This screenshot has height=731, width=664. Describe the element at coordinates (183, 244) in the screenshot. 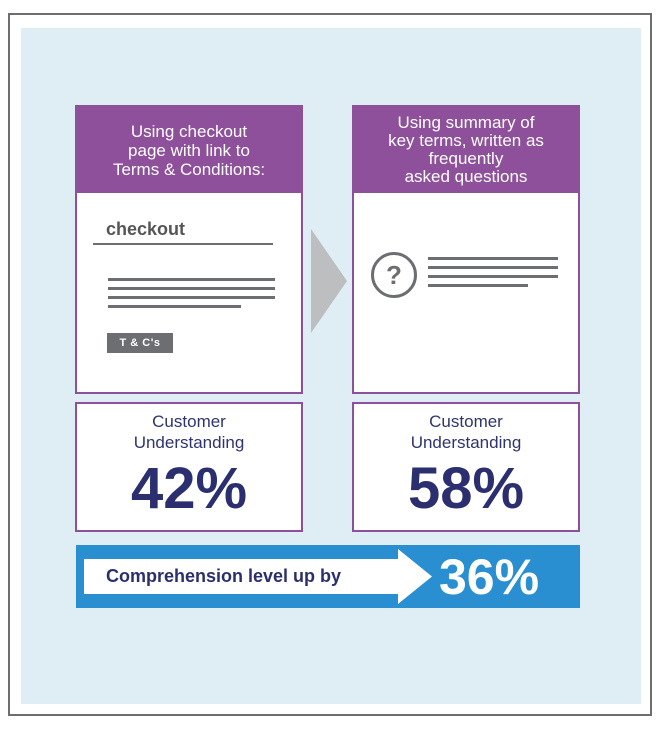

I see `checkout-underline` at that location.